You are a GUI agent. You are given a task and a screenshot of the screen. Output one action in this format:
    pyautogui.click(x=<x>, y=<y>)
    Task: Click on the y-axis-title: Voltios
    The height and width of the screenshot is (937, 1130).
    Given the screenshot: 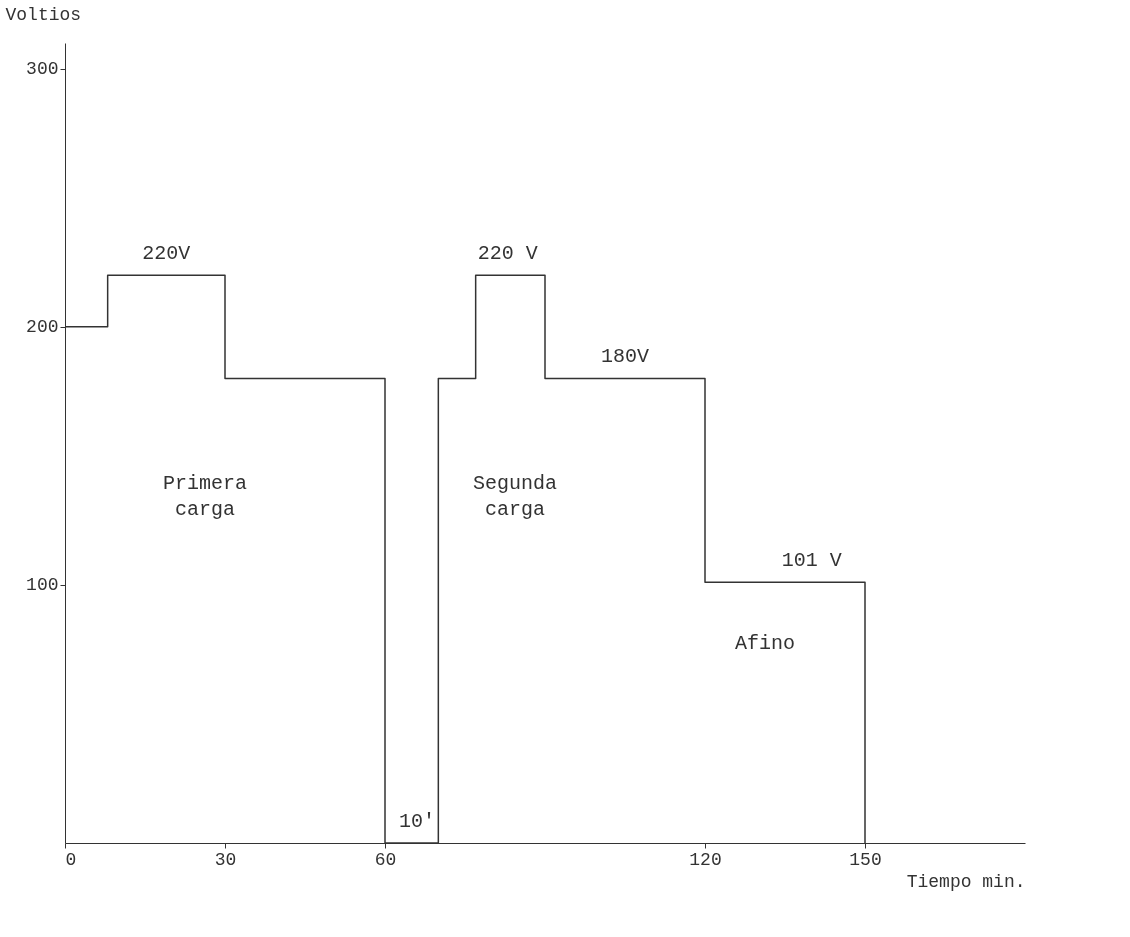 What is the action you would take?
    pyautogui.click(x=43, y=14)
    